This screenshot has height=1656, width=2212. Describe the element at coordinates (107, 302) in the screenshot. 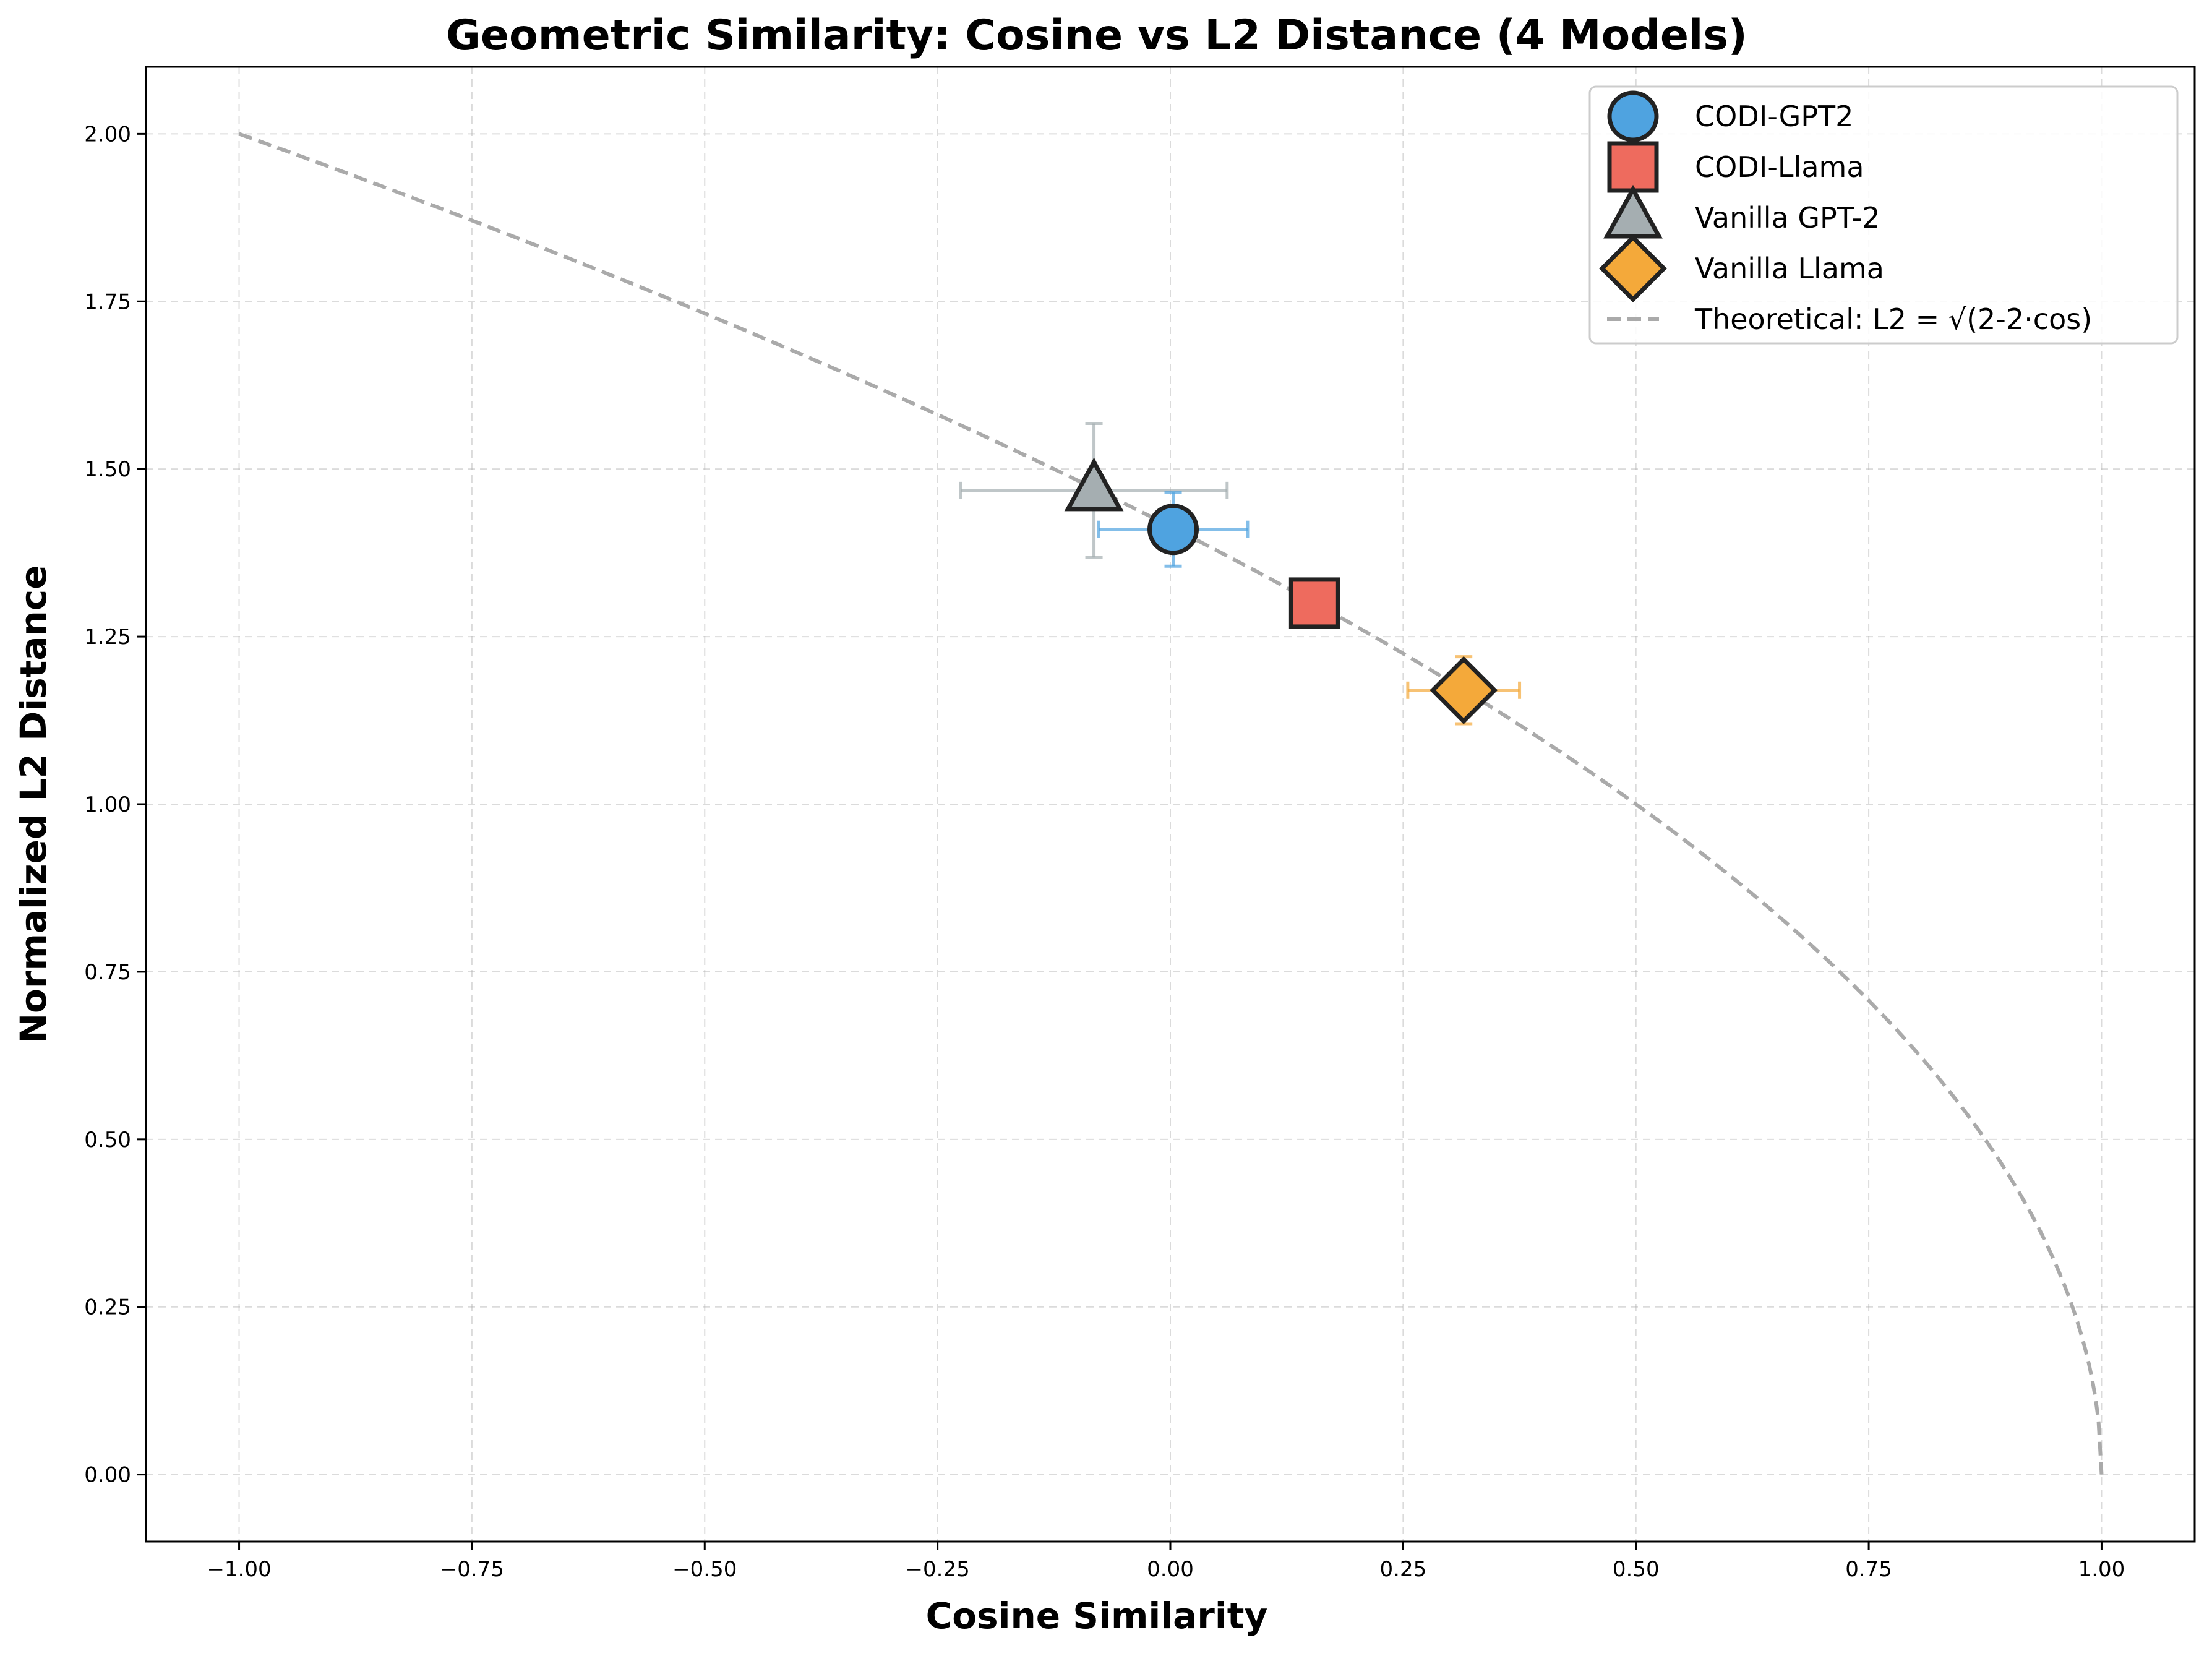

I see `y-tick-label: 1.75` at that location.